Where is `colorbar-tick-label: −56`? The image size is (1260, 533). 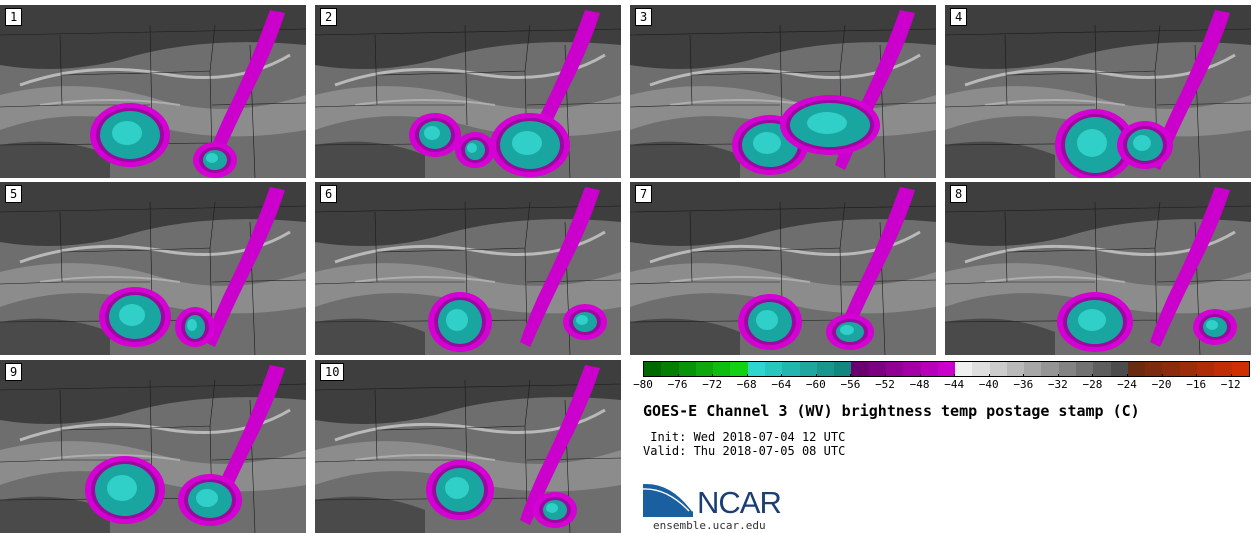
colorbar-tick-label: −56 is located at coordinates (850, 384).